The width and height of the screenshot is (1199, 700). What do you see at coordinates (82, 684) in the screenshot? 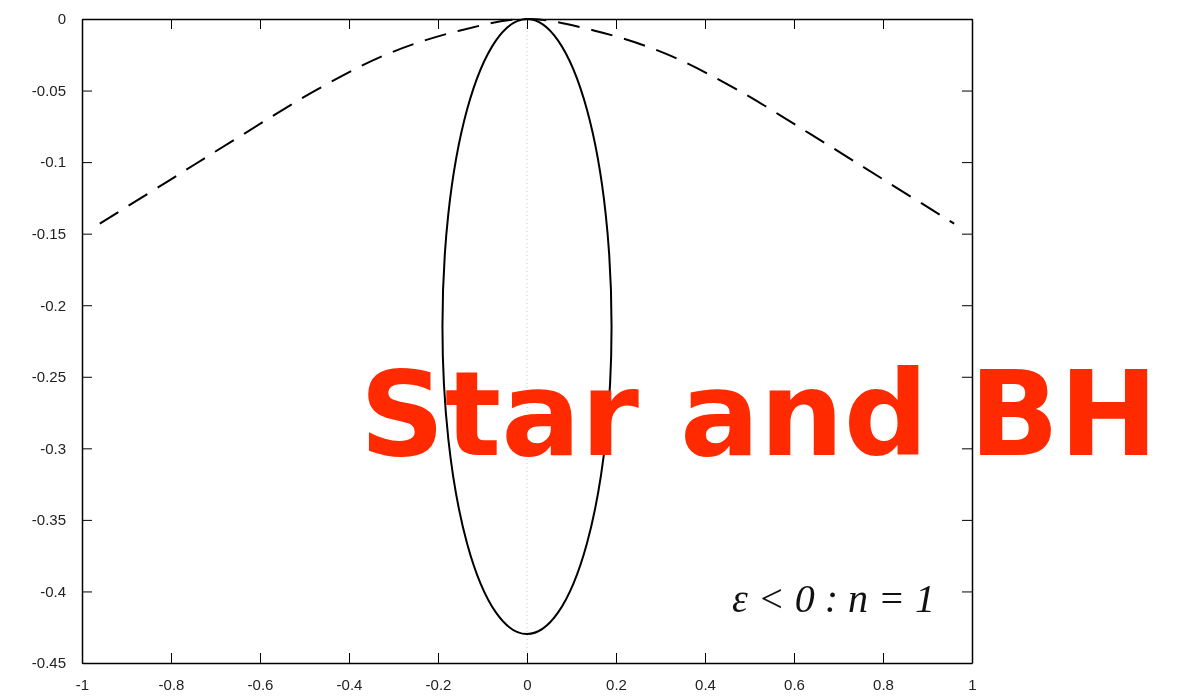
I see `x-tick-label: -1` at bounding box center [82, 684].